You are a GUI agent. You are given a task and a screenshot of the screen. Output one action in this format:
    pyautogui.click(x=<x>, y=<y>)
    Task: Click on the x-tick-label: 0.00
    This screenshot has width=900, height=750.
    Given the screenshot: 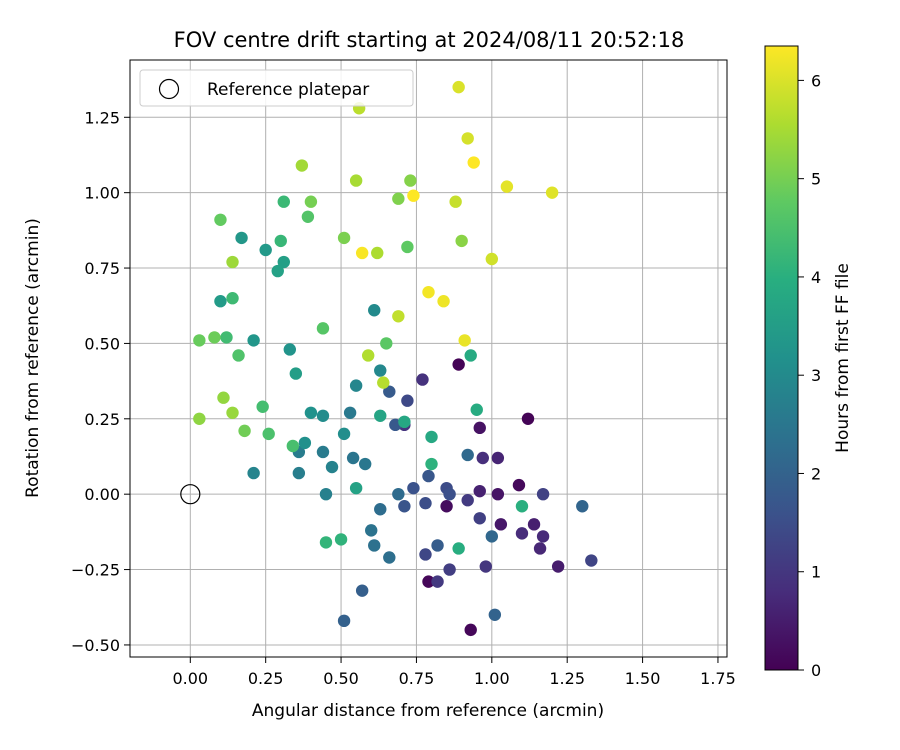 What is the action you would take?
    pyautogui.click(x=190, y=678)
    